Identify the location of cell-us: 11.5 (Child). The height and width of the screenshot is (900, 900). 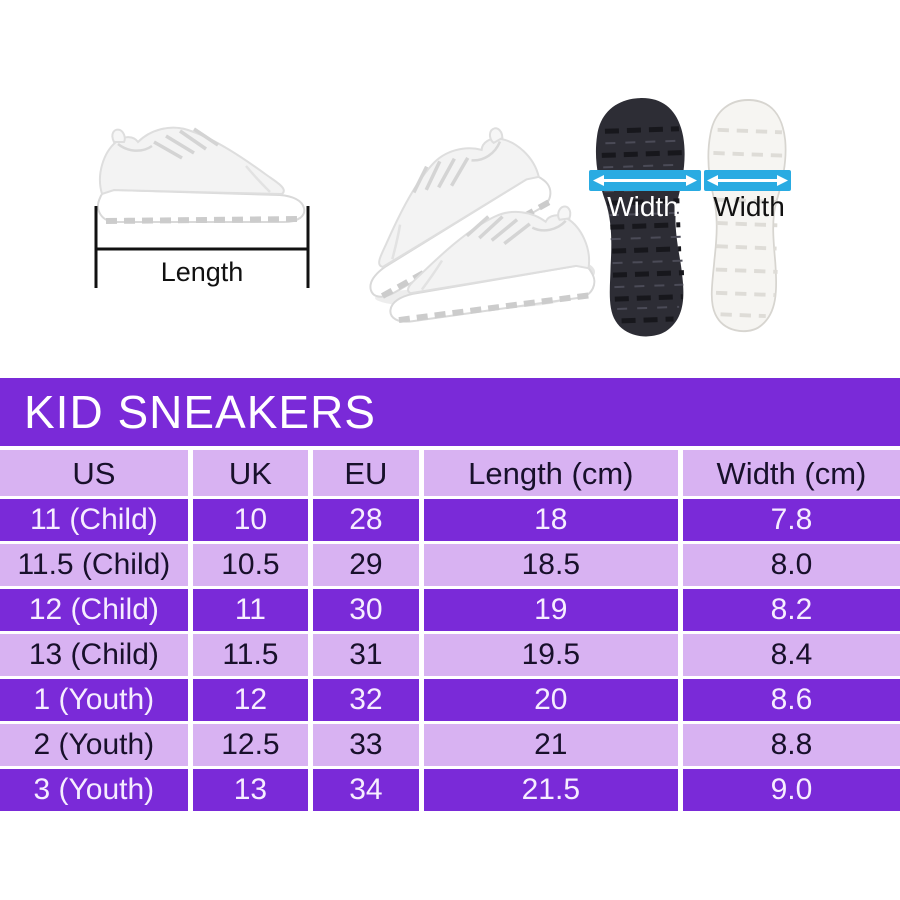
(94, 565).